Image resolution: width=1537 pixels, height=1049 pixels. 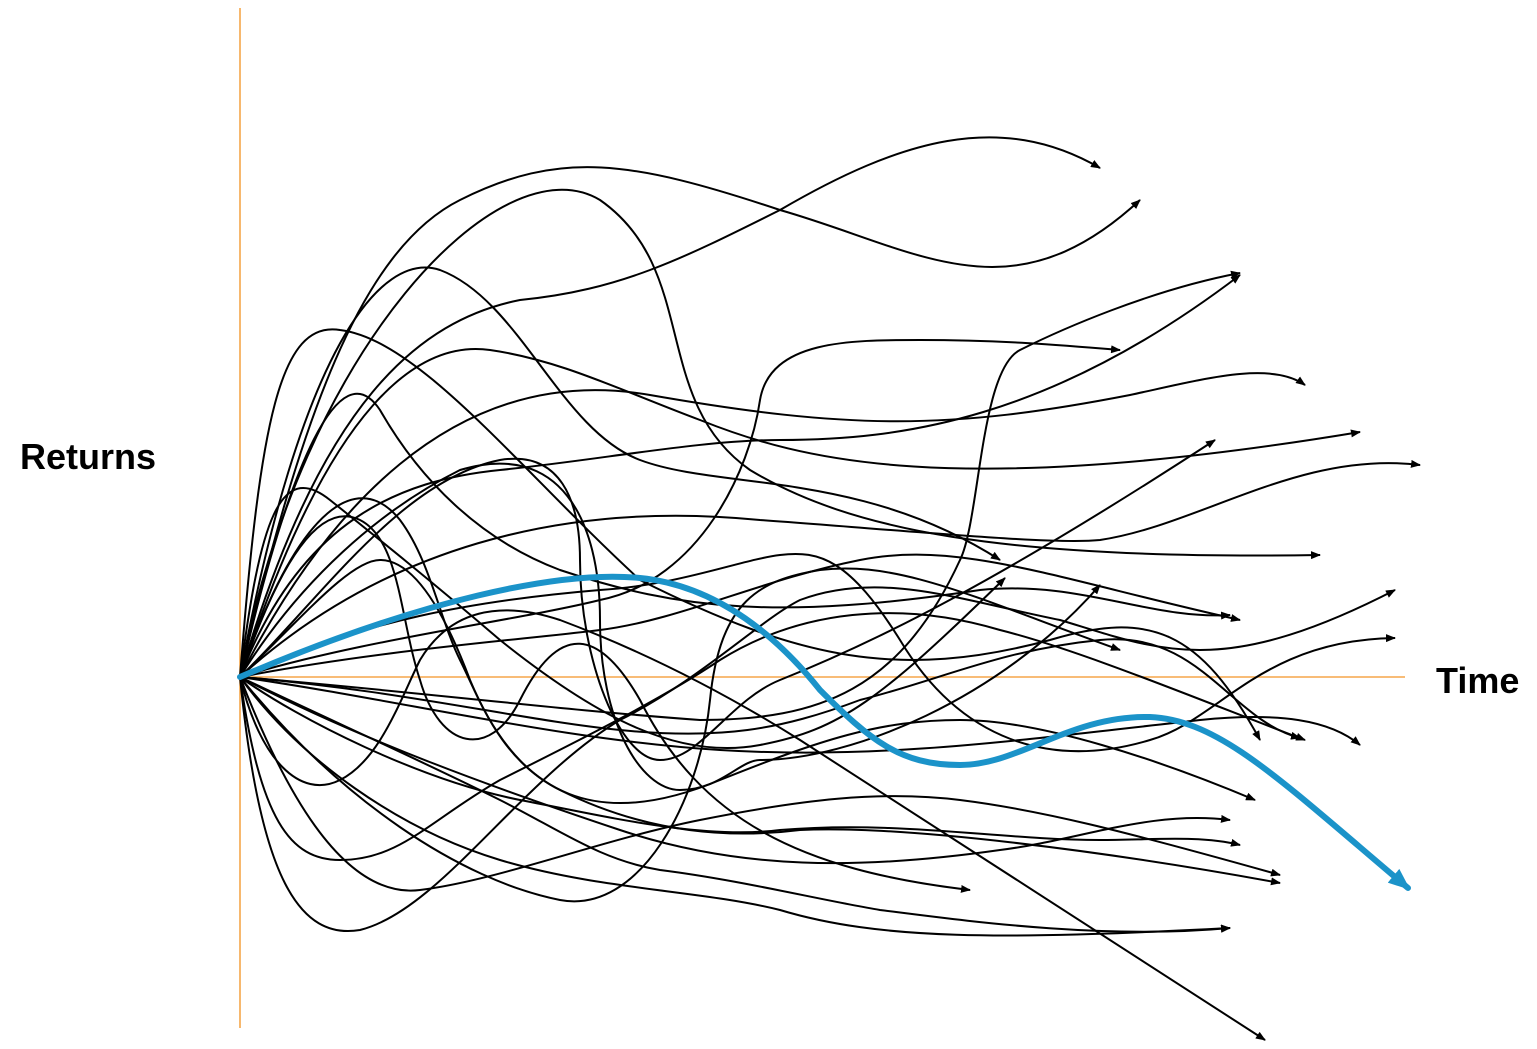 What do you see at coordinates (88, 456) in the screenshot?
I see `y-axis-label: Returns` at bounding box center [88, 456].